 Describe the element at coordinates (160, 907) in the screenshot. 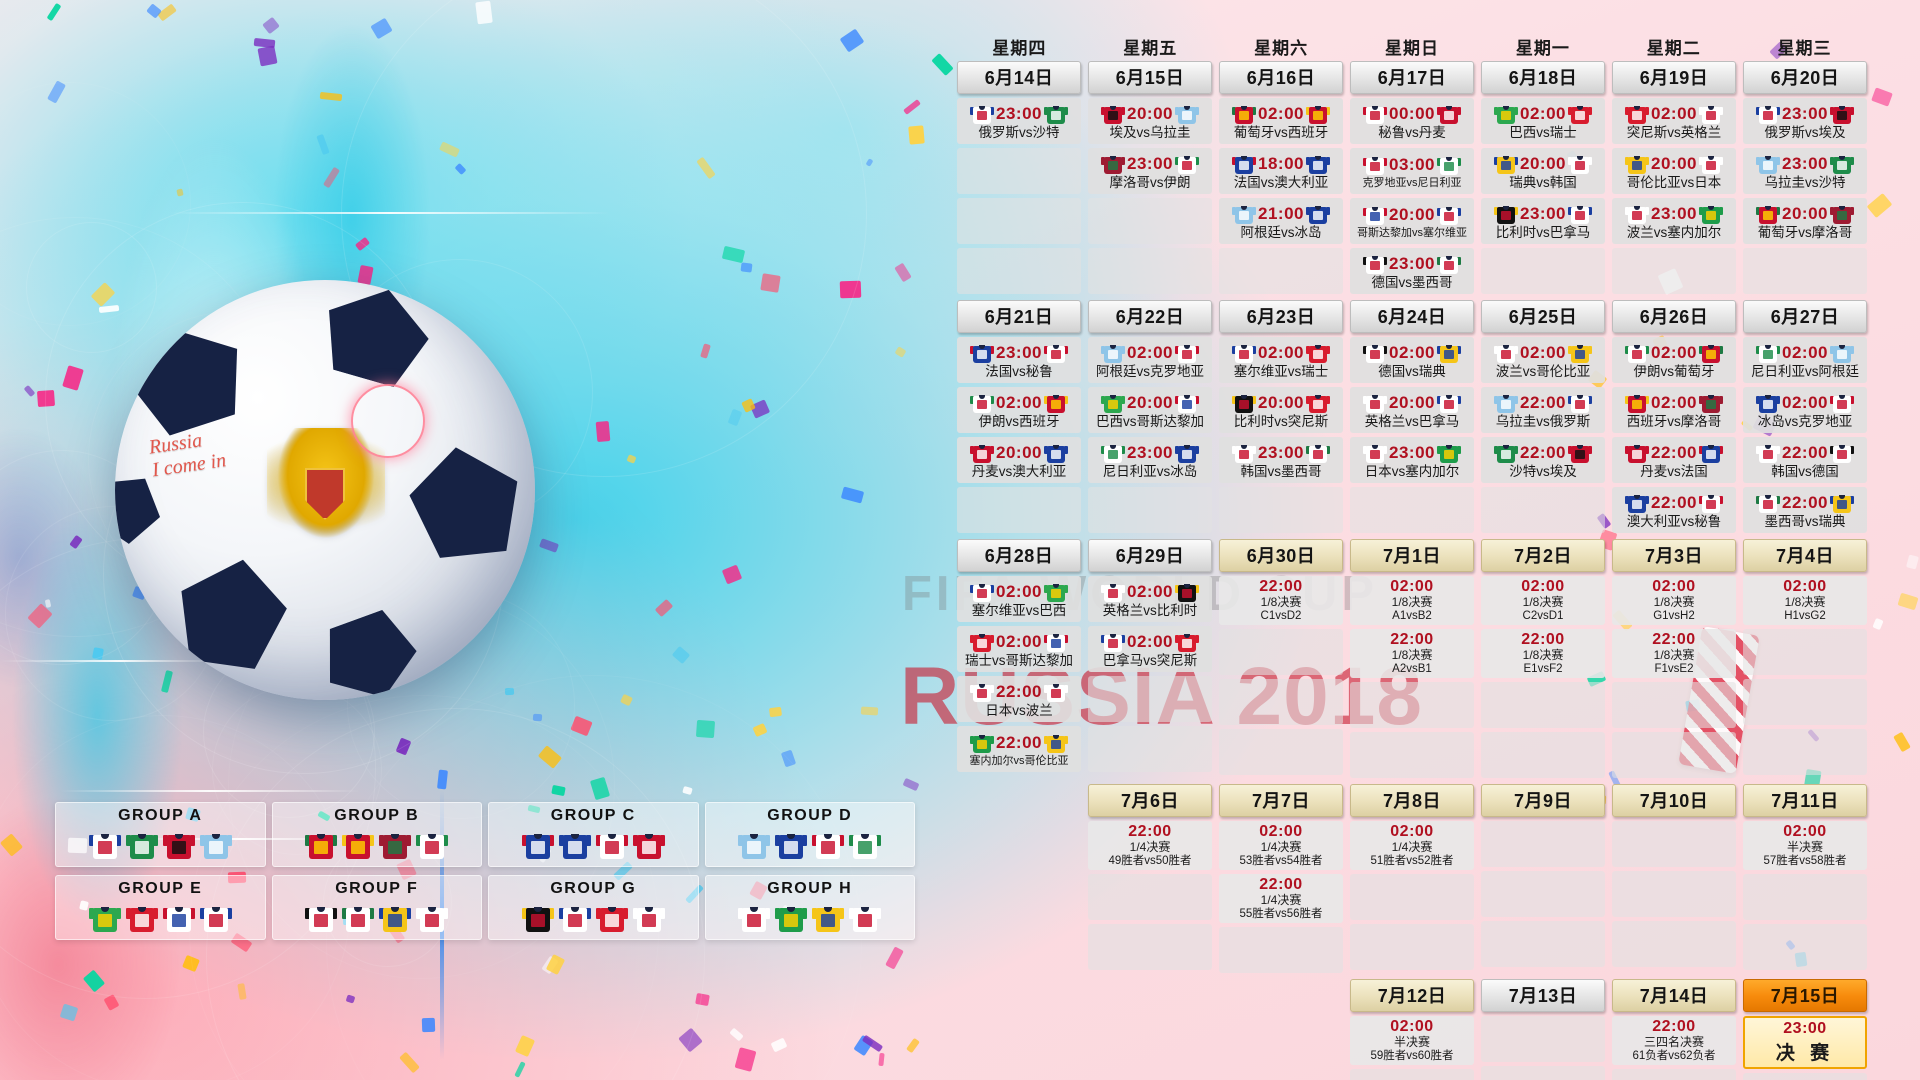

I see `group-box-group-e: GROUP E` at that location.